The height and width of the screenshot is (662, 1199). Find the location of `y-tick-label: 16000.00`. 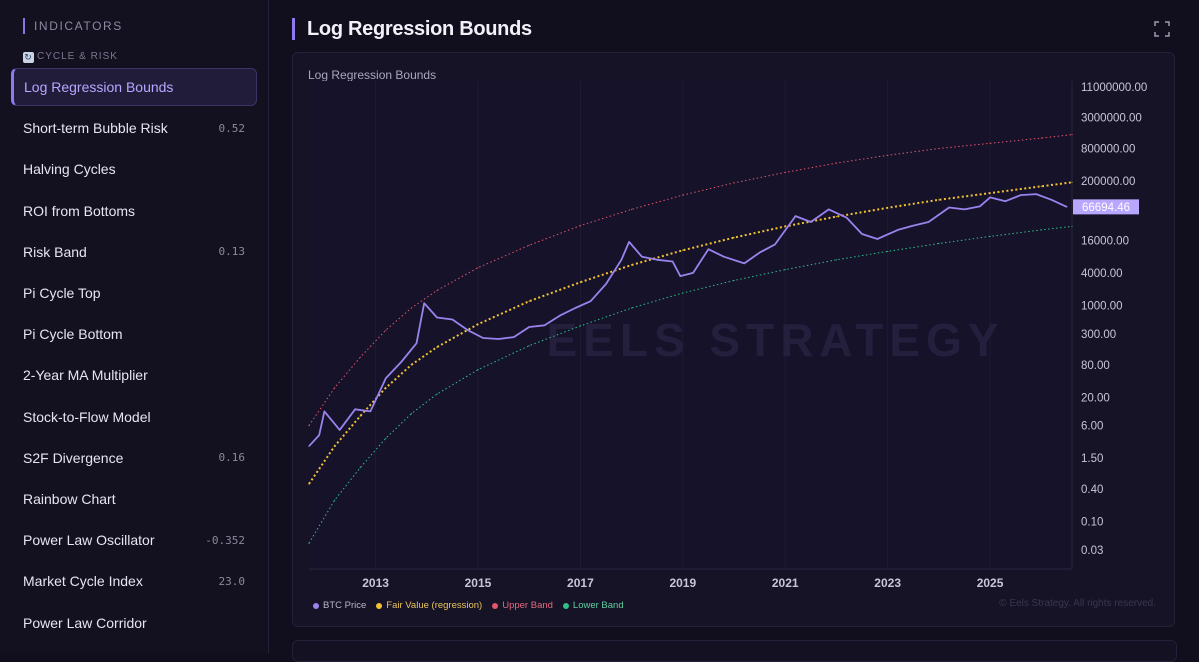

y-tick-label: 16000.00 is located at coordinates (1105, 241).